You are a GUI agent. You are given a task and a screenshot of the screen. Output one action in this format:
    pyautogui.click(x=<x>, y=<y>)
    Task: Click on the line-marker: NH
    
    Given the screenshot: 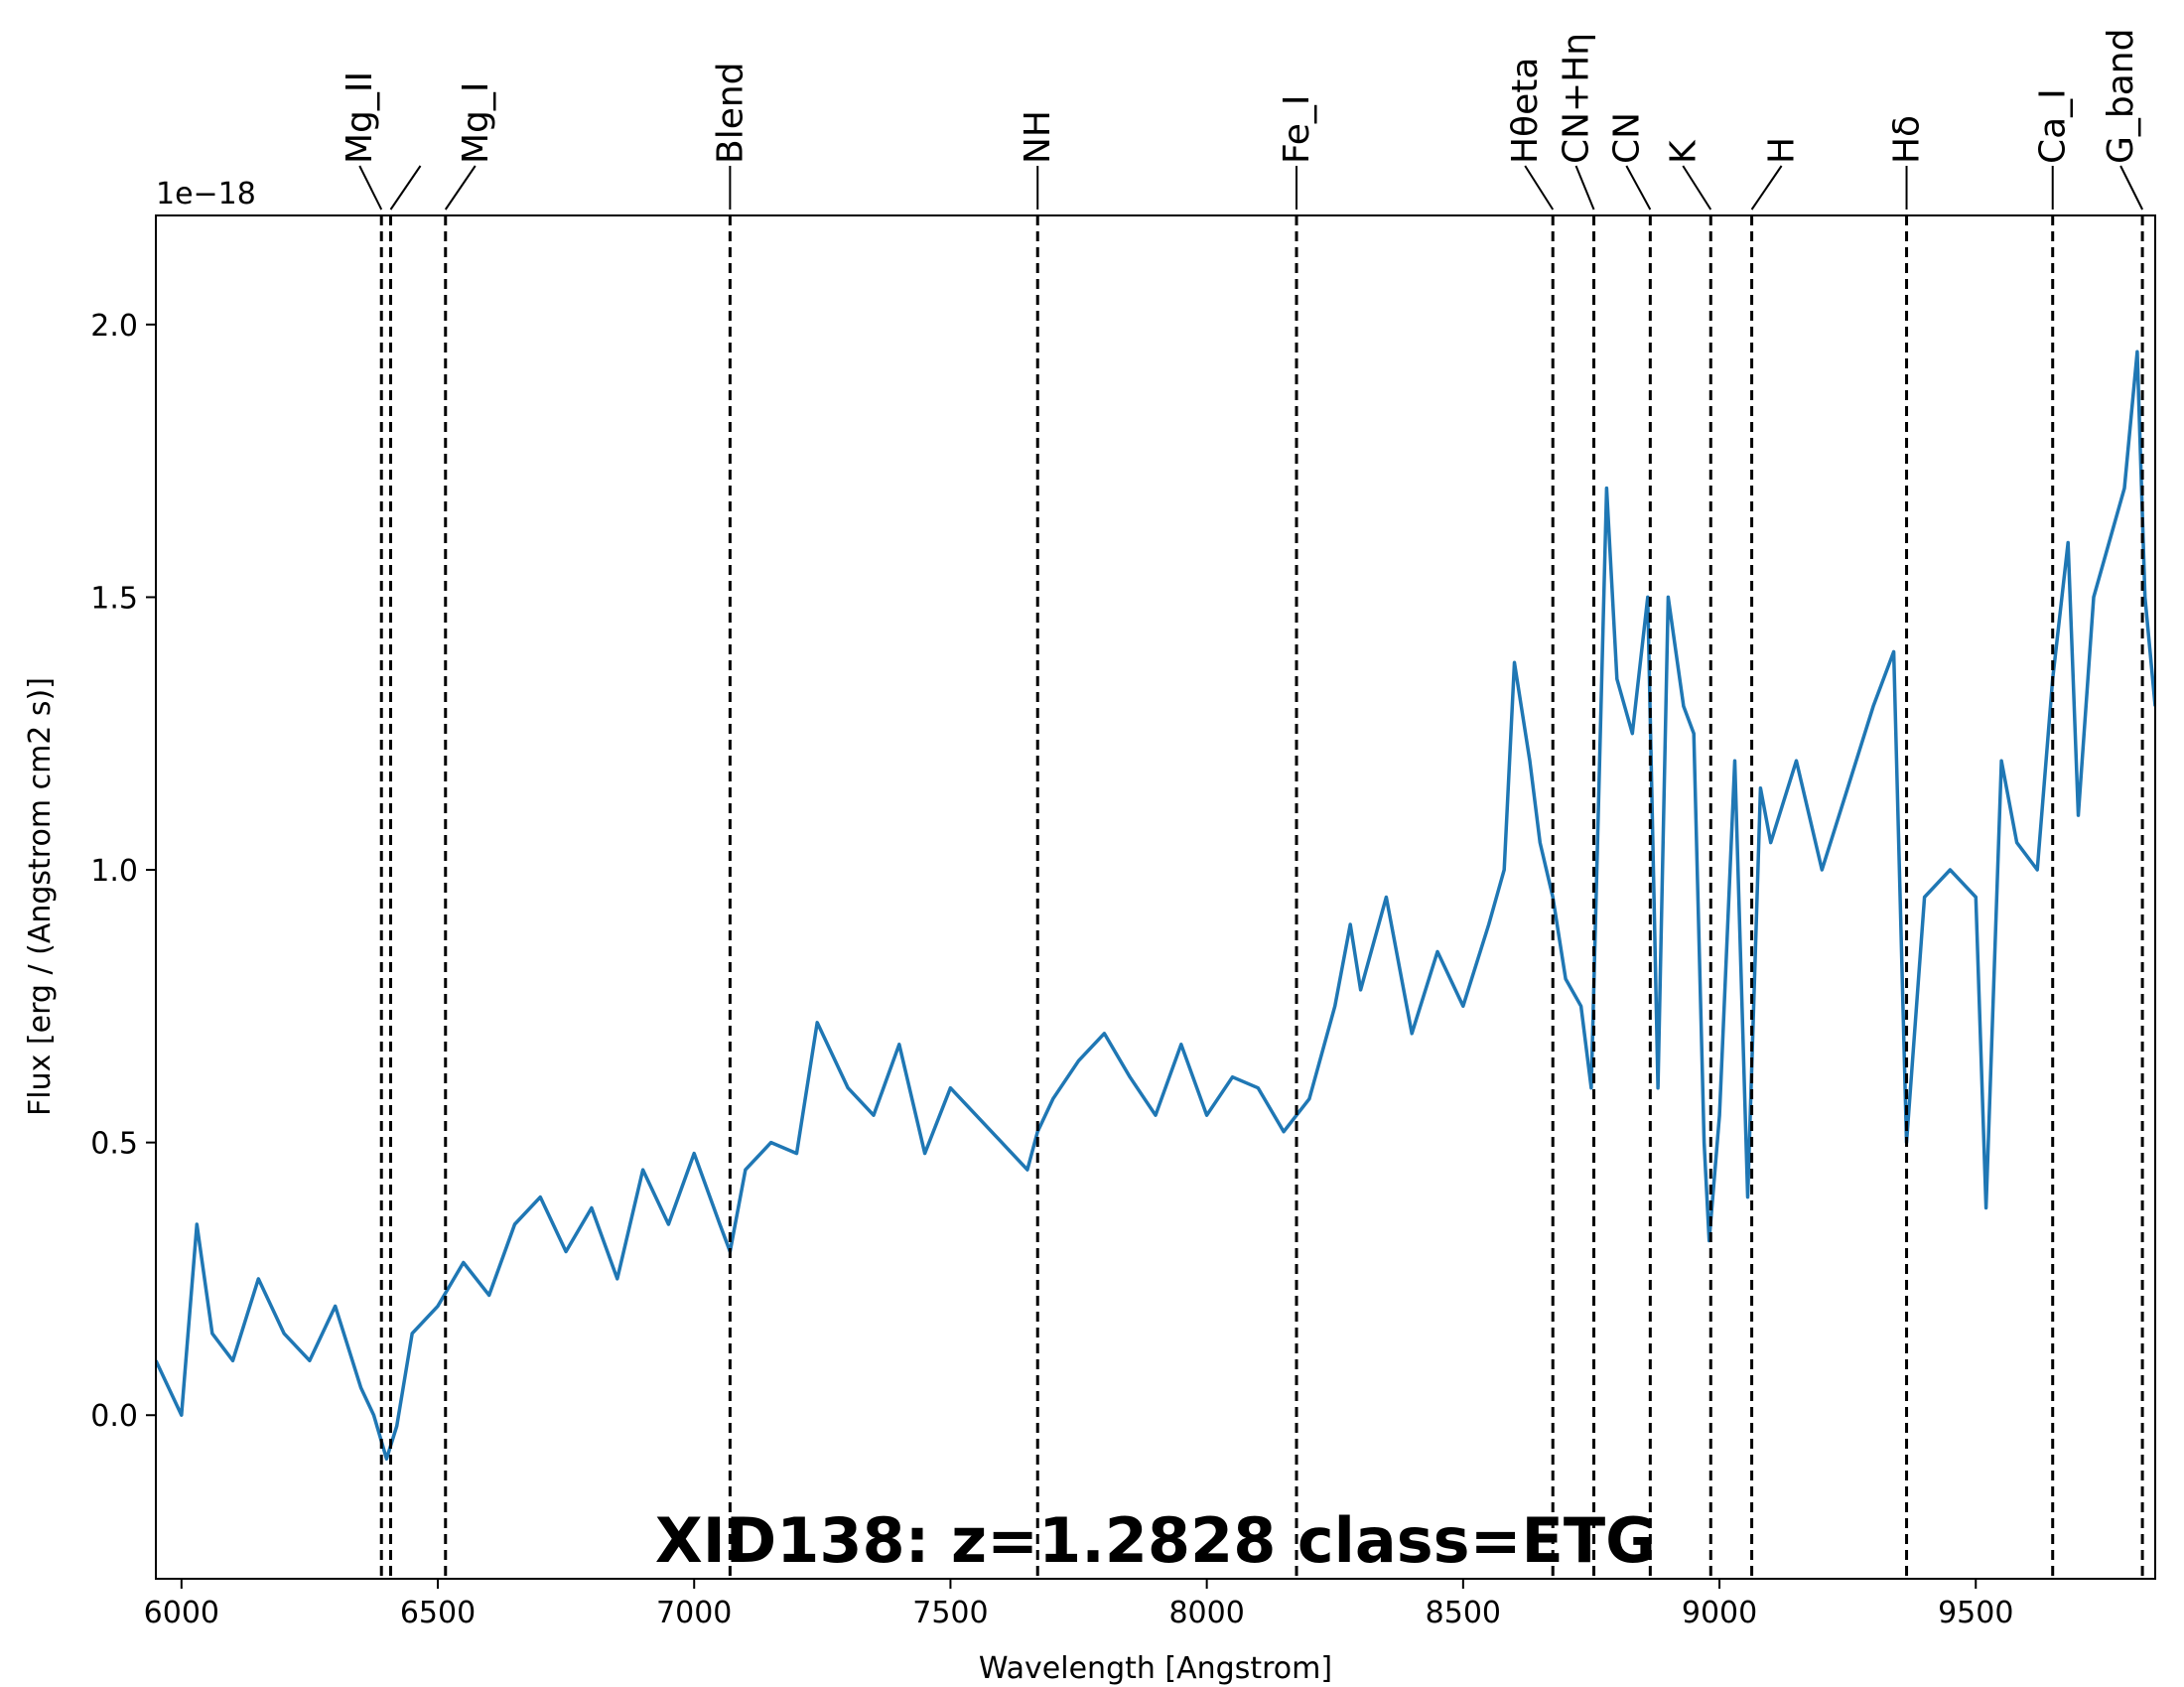 What is the action you would take?
    pyautogui.click(x=1038, y=844)
    